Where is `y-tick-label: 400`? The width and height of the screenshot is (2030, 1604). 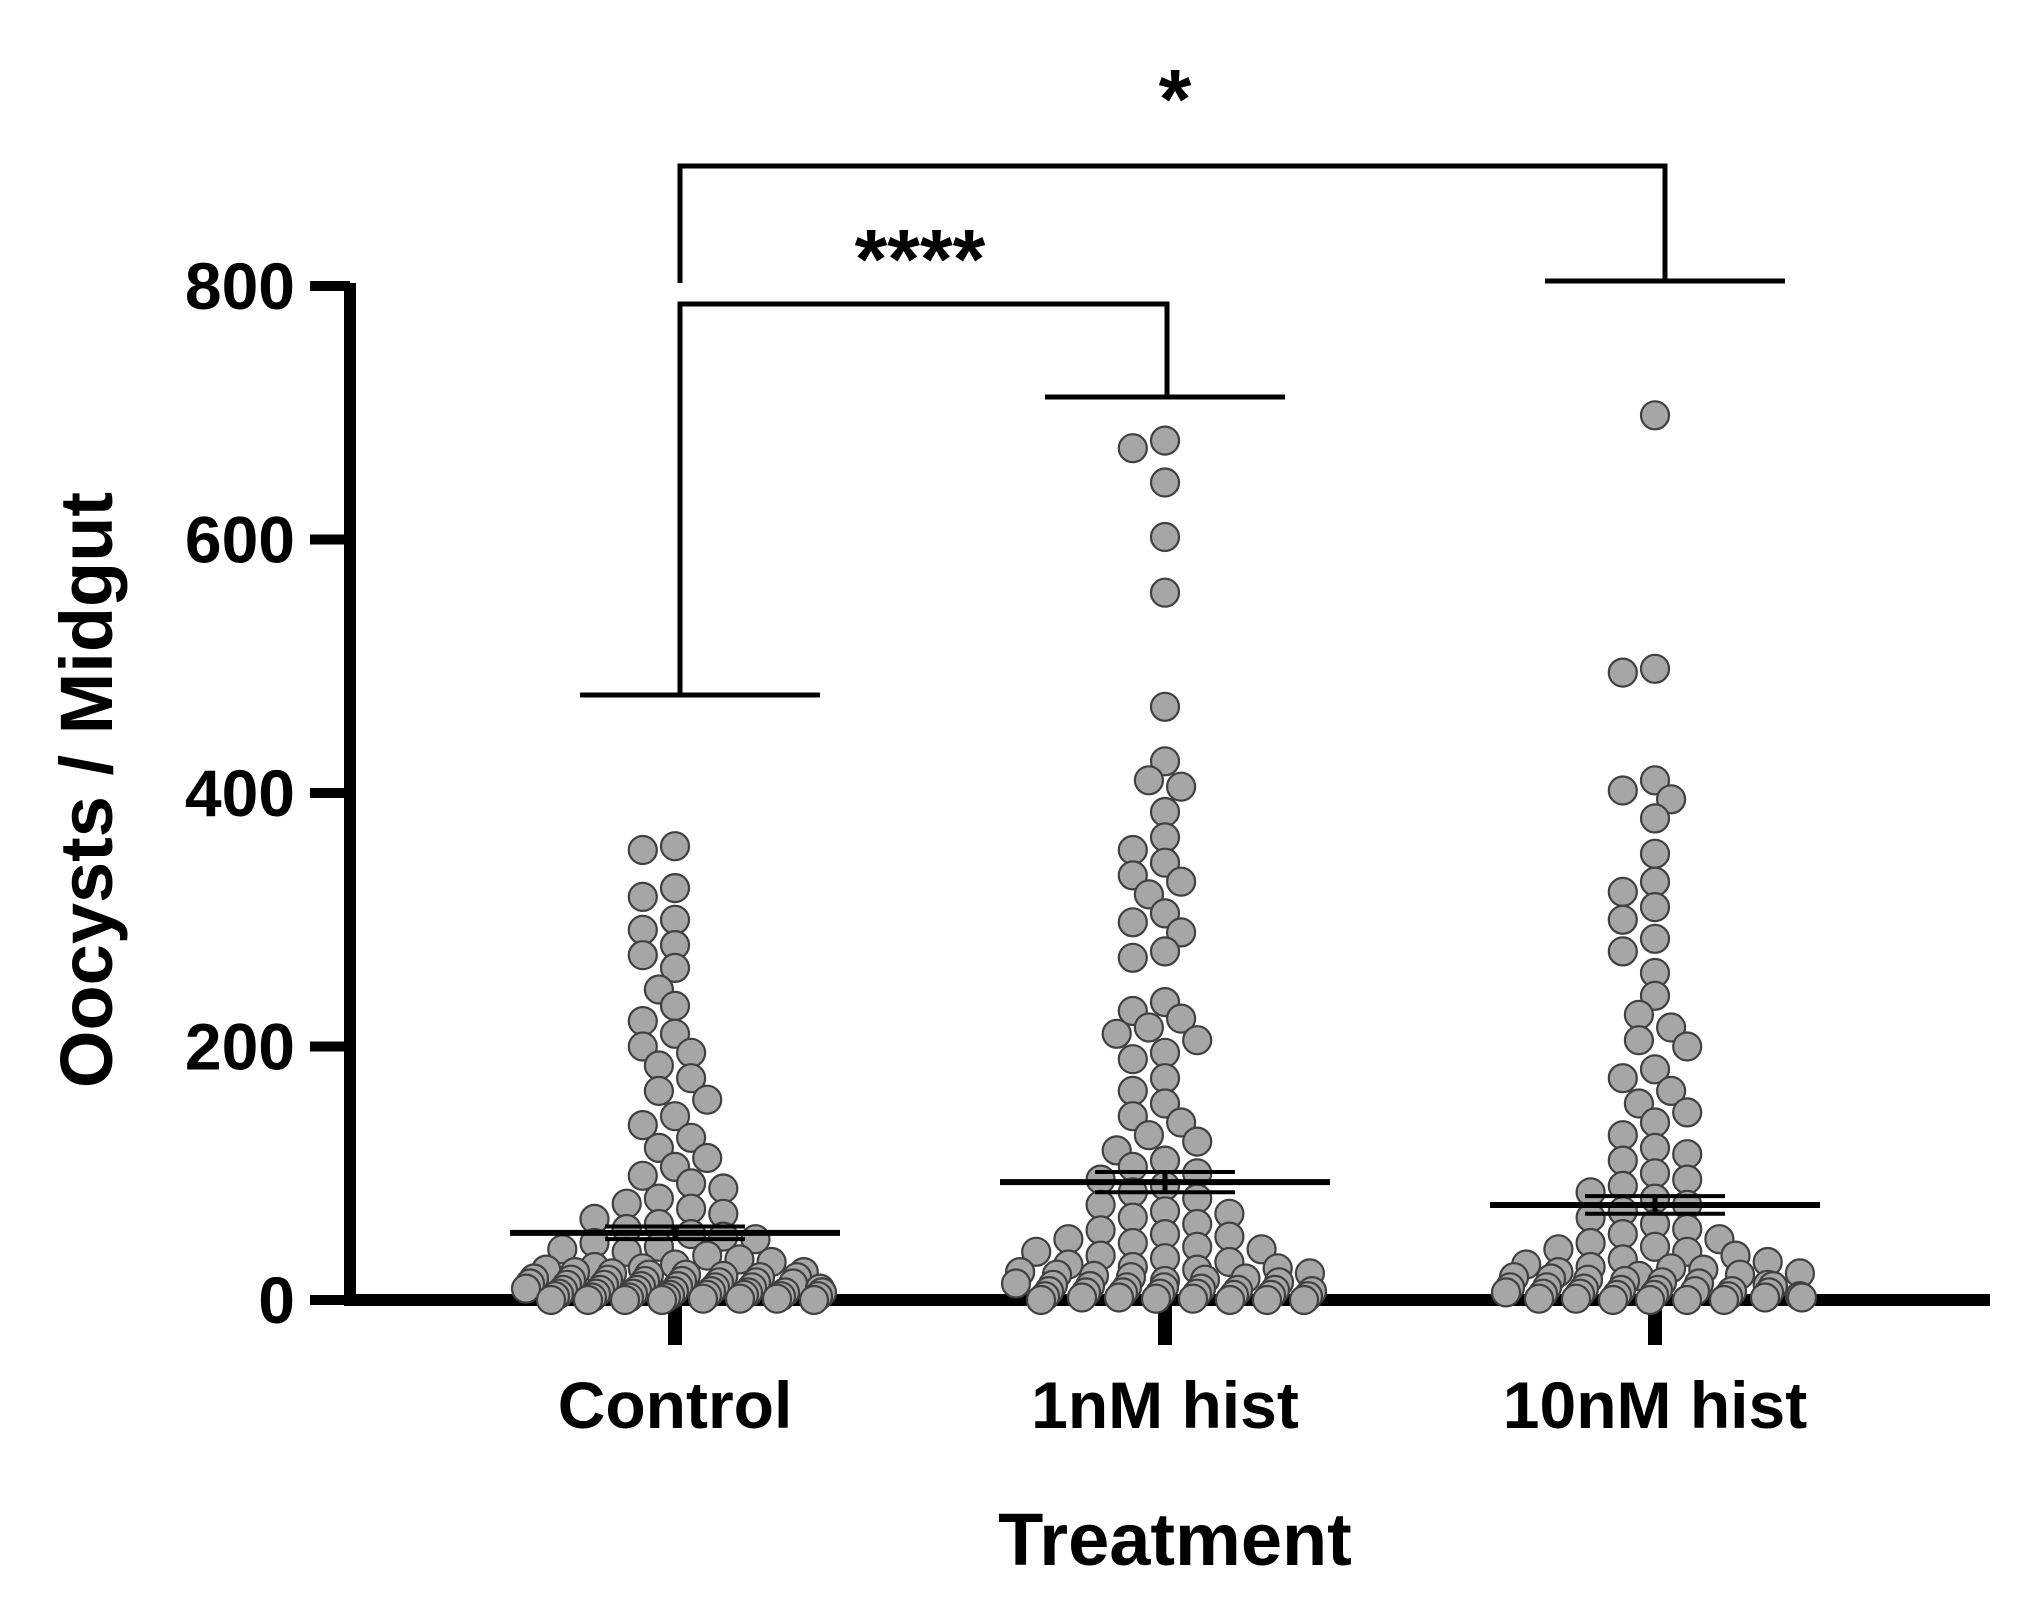
y-tick-label: 400 is located at coordinates (240, 793).